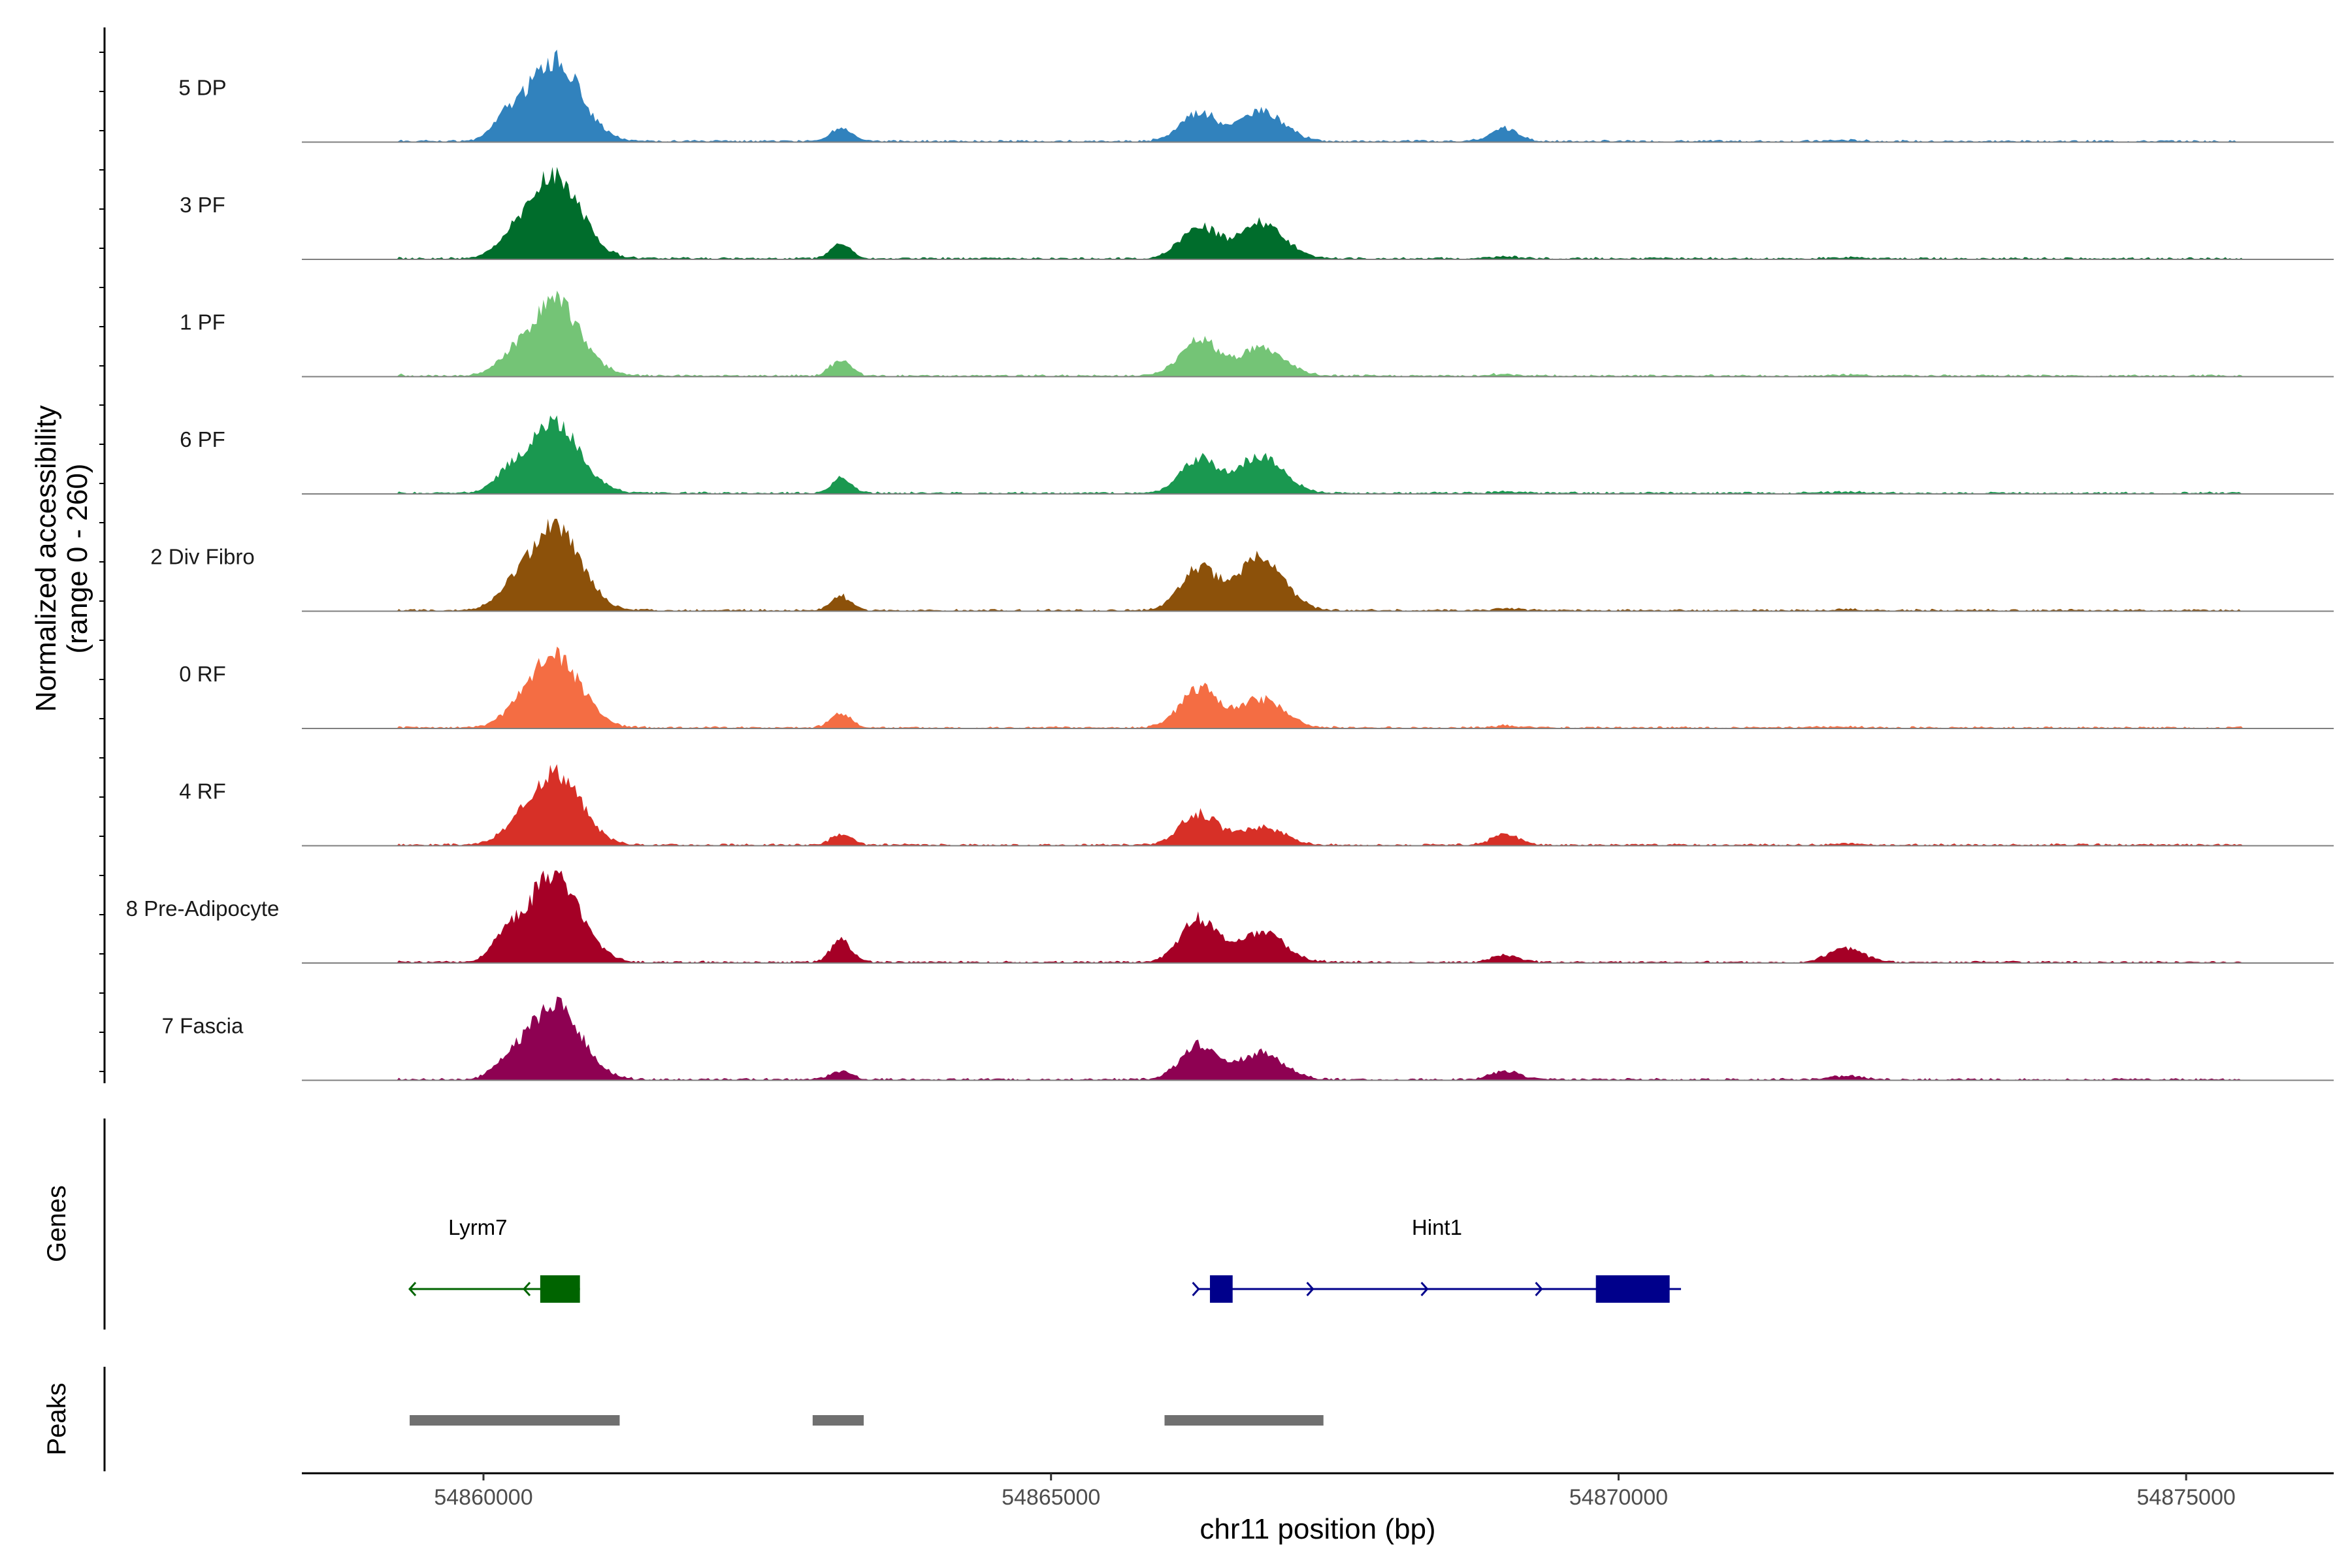  I want to click on coverage-track: 0 RF, so click(1256, 687).